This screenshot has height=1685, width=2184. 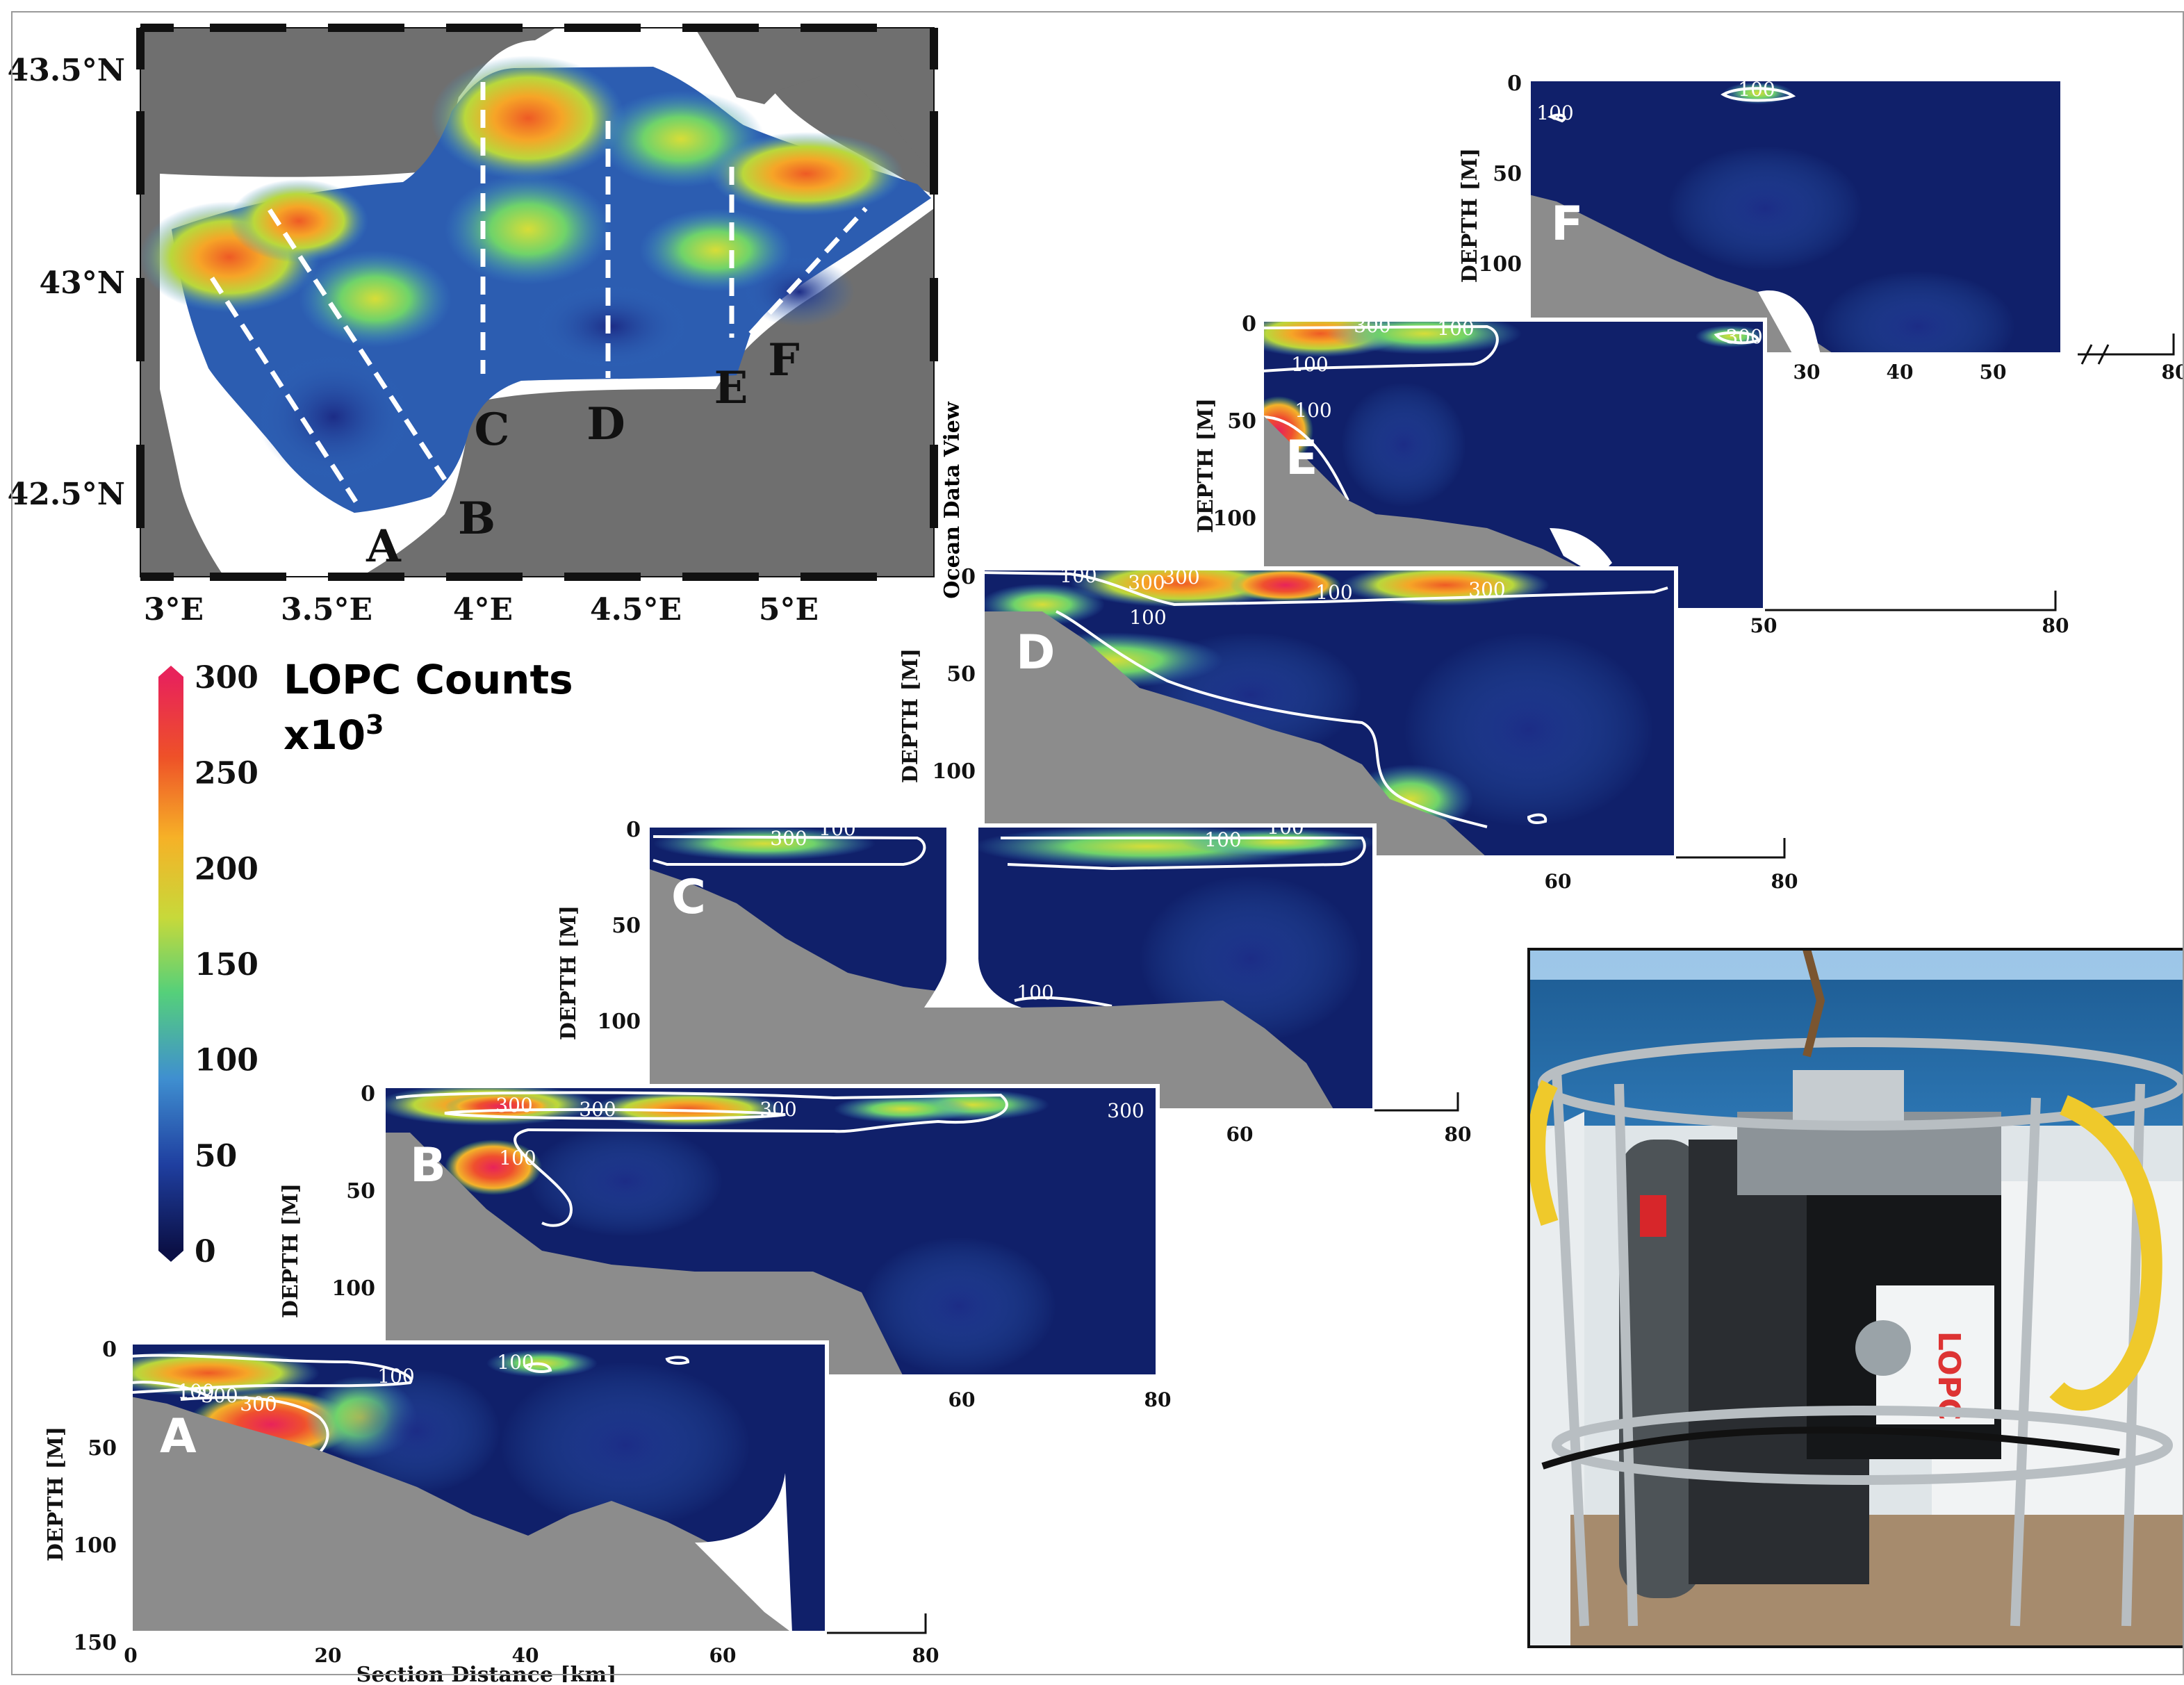 What do you see at coordinates (1763, 625) in the screenshot?
I see `section-x-tick: 50` at bounding box center [1763, 625].